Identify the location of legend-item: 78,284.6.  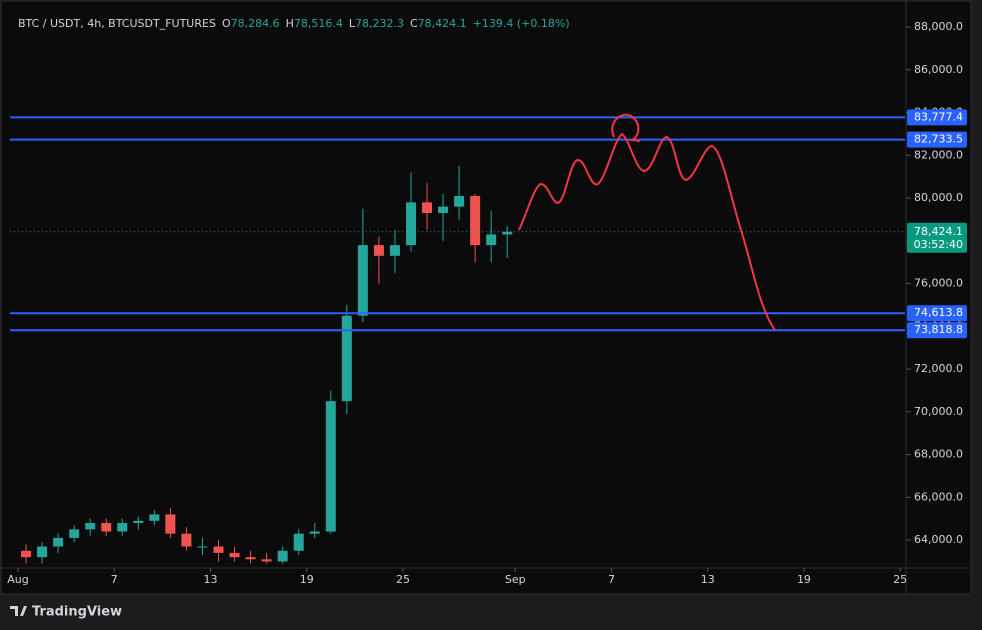
(255, 23).